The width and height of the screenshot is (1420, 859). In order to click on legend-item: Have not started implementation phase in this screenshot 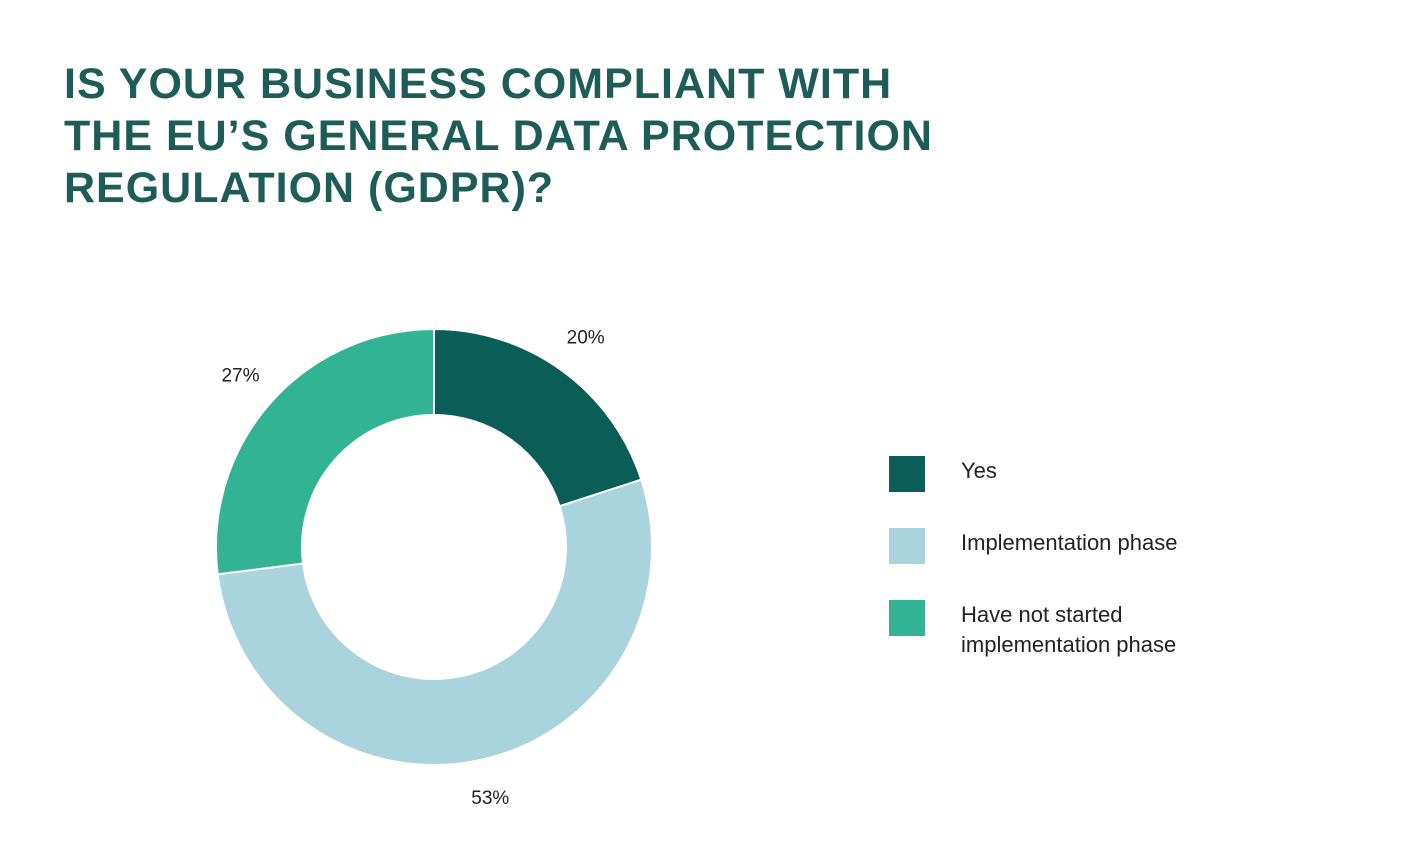, I will do `click(1059, 630)`.